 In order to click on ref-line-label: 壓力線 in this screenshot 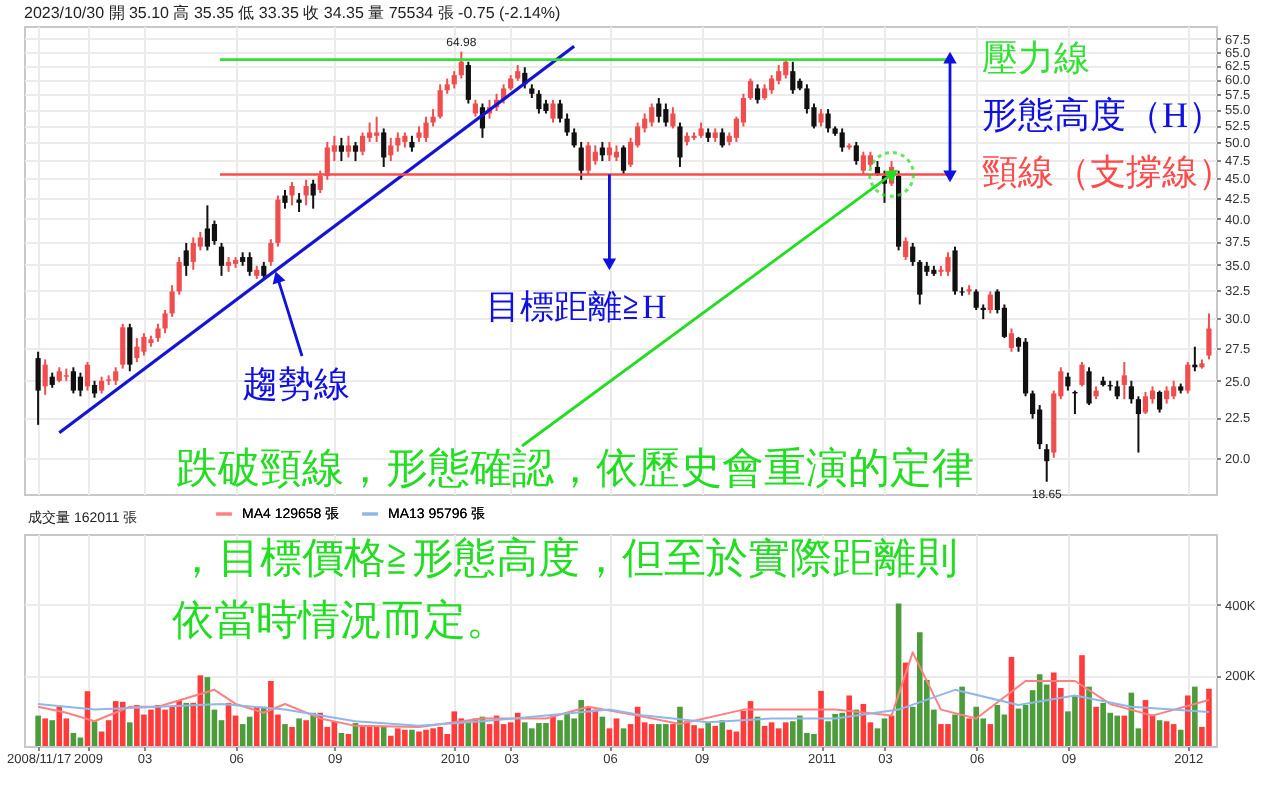, I will do `click(1036, 57)`.